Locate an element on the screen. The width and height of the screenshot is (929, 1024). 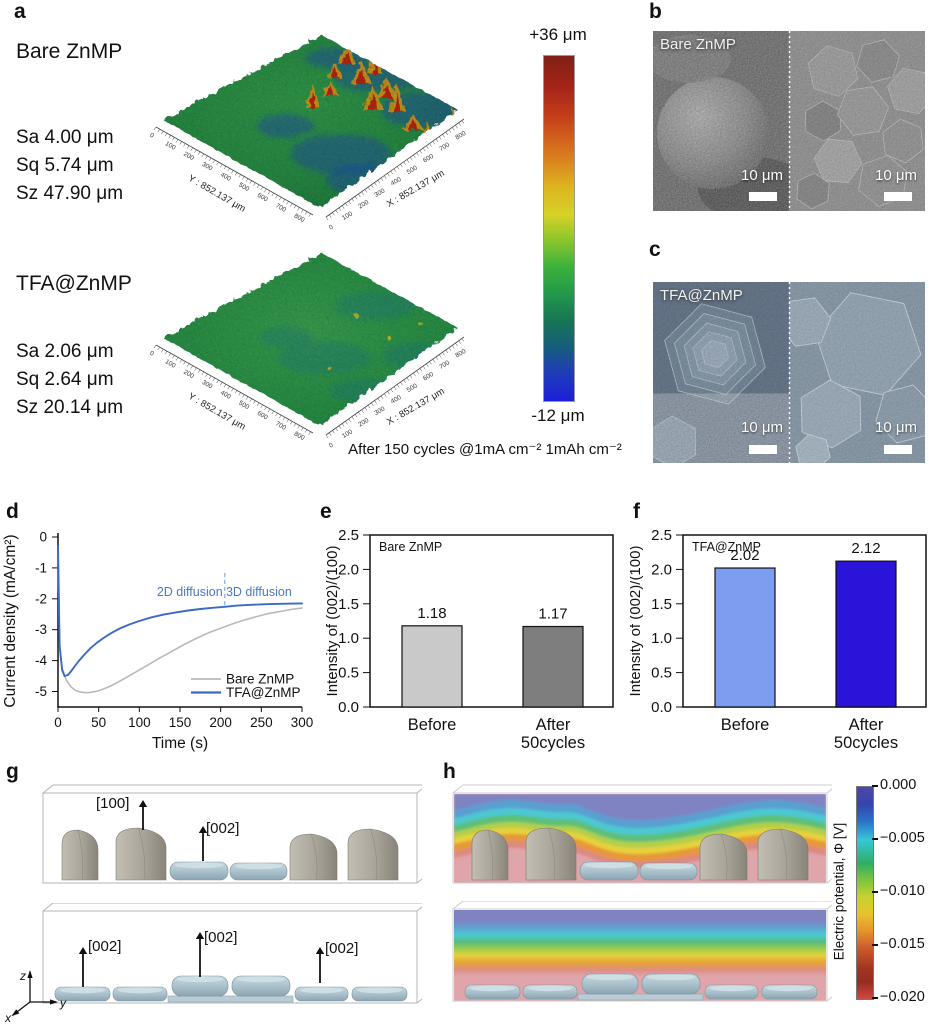
svg-text: 1.5 is located at coordinates (661, 604).